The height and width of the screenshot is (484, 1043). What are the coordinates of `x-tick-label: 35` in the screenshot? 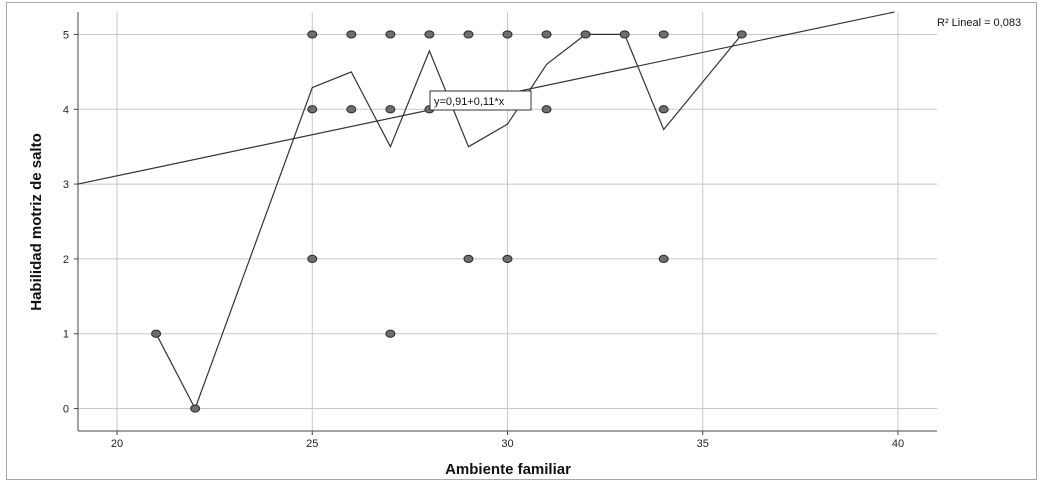 It's located at (703, 444).